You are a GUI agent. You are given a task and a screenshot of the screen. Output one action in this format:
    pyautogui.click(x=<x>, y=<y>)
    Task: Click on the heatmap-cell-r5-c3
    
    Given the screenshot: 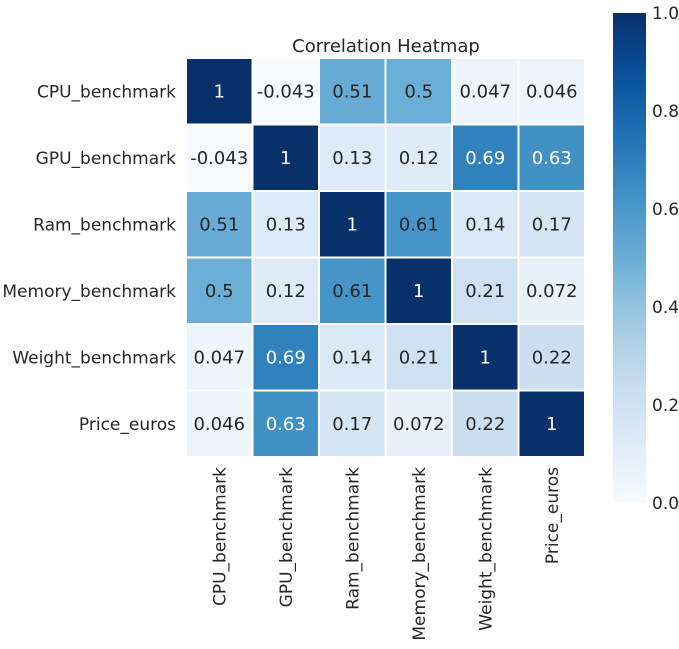 What is the action you would take?
    pyautogui.click(x=418, y=423)
    